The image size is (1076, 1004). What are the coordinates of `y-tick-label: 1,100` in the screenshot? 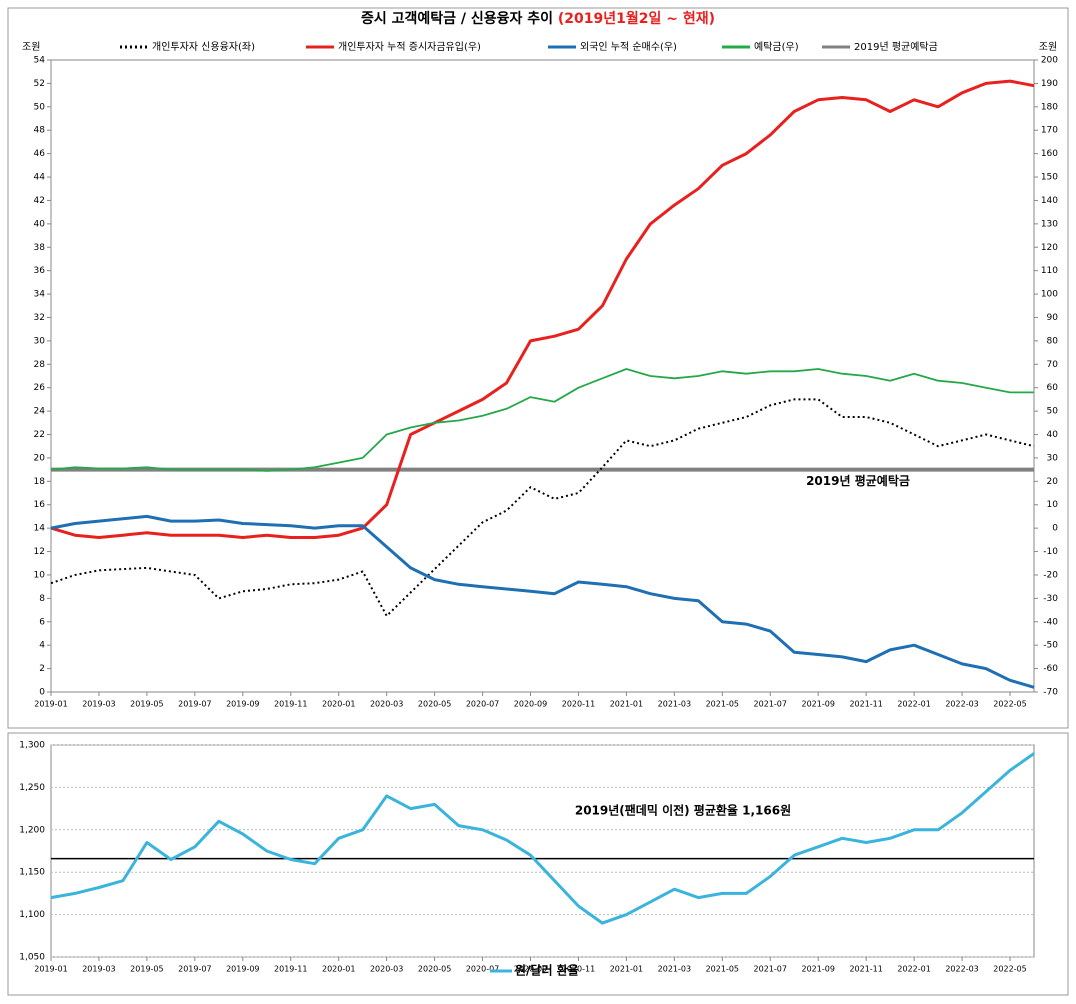 It's located at (32, 915).